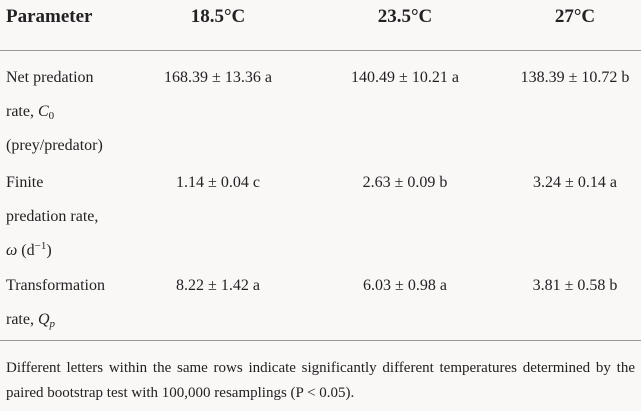 This screenshot has width=641, height=411. I want to click on value-cell: 3.81 ± 0.58 b, so click(575, 285).